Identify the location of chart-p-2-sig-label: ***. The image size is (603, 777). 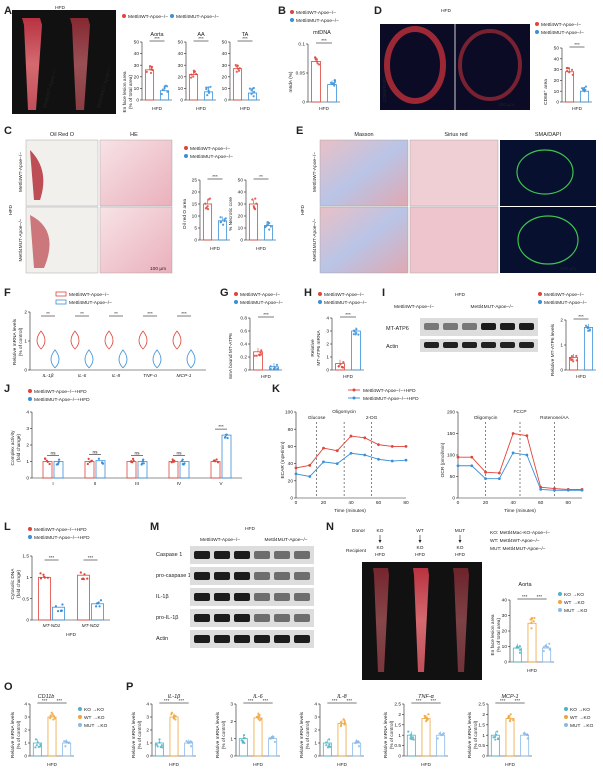
(350, 701).